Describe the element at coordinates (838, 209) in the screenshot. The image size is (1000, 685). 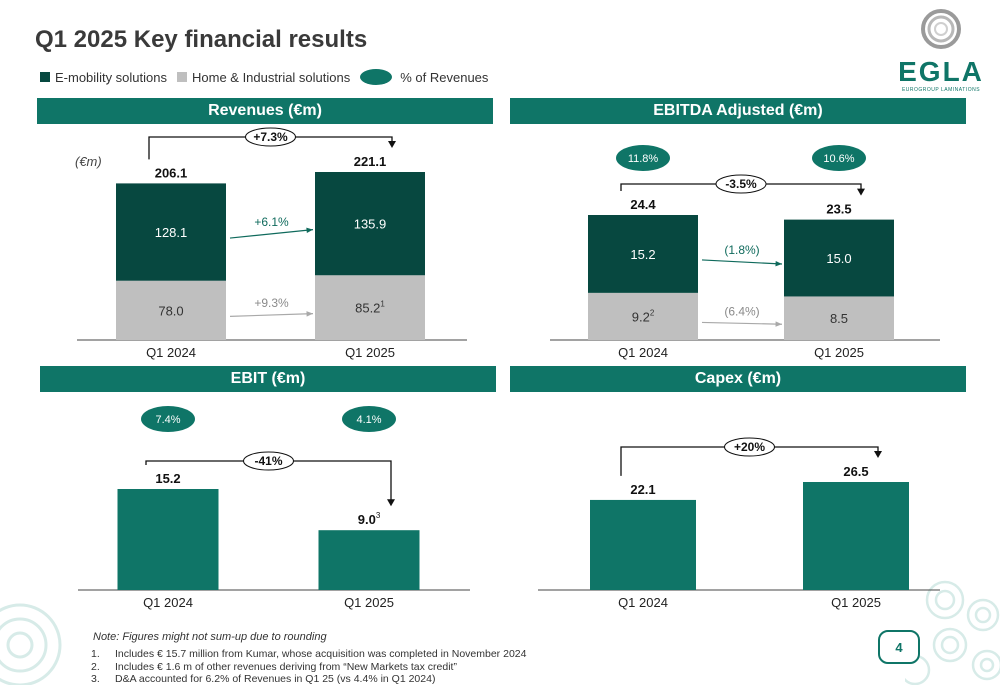
I see `bar-total-label: 23.5` at that location.